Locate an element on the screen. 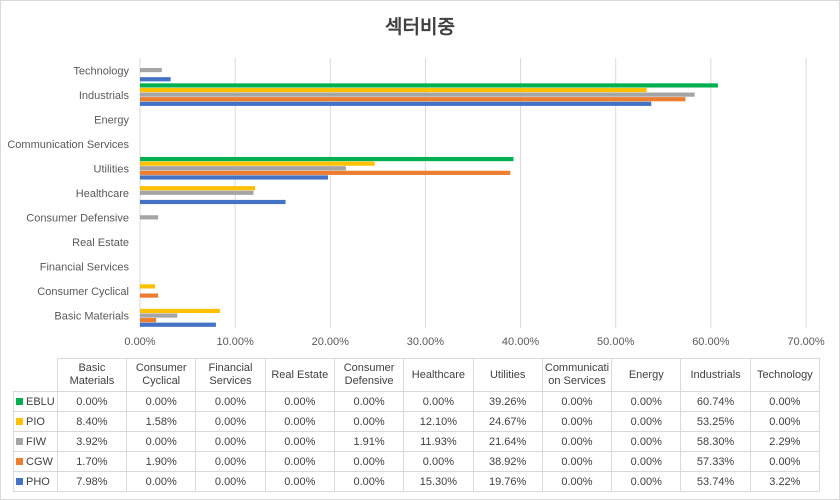 The width and height of the screenshot is (840, 500). chart-title: 섹터비중 is located at coordinates (420, 27).